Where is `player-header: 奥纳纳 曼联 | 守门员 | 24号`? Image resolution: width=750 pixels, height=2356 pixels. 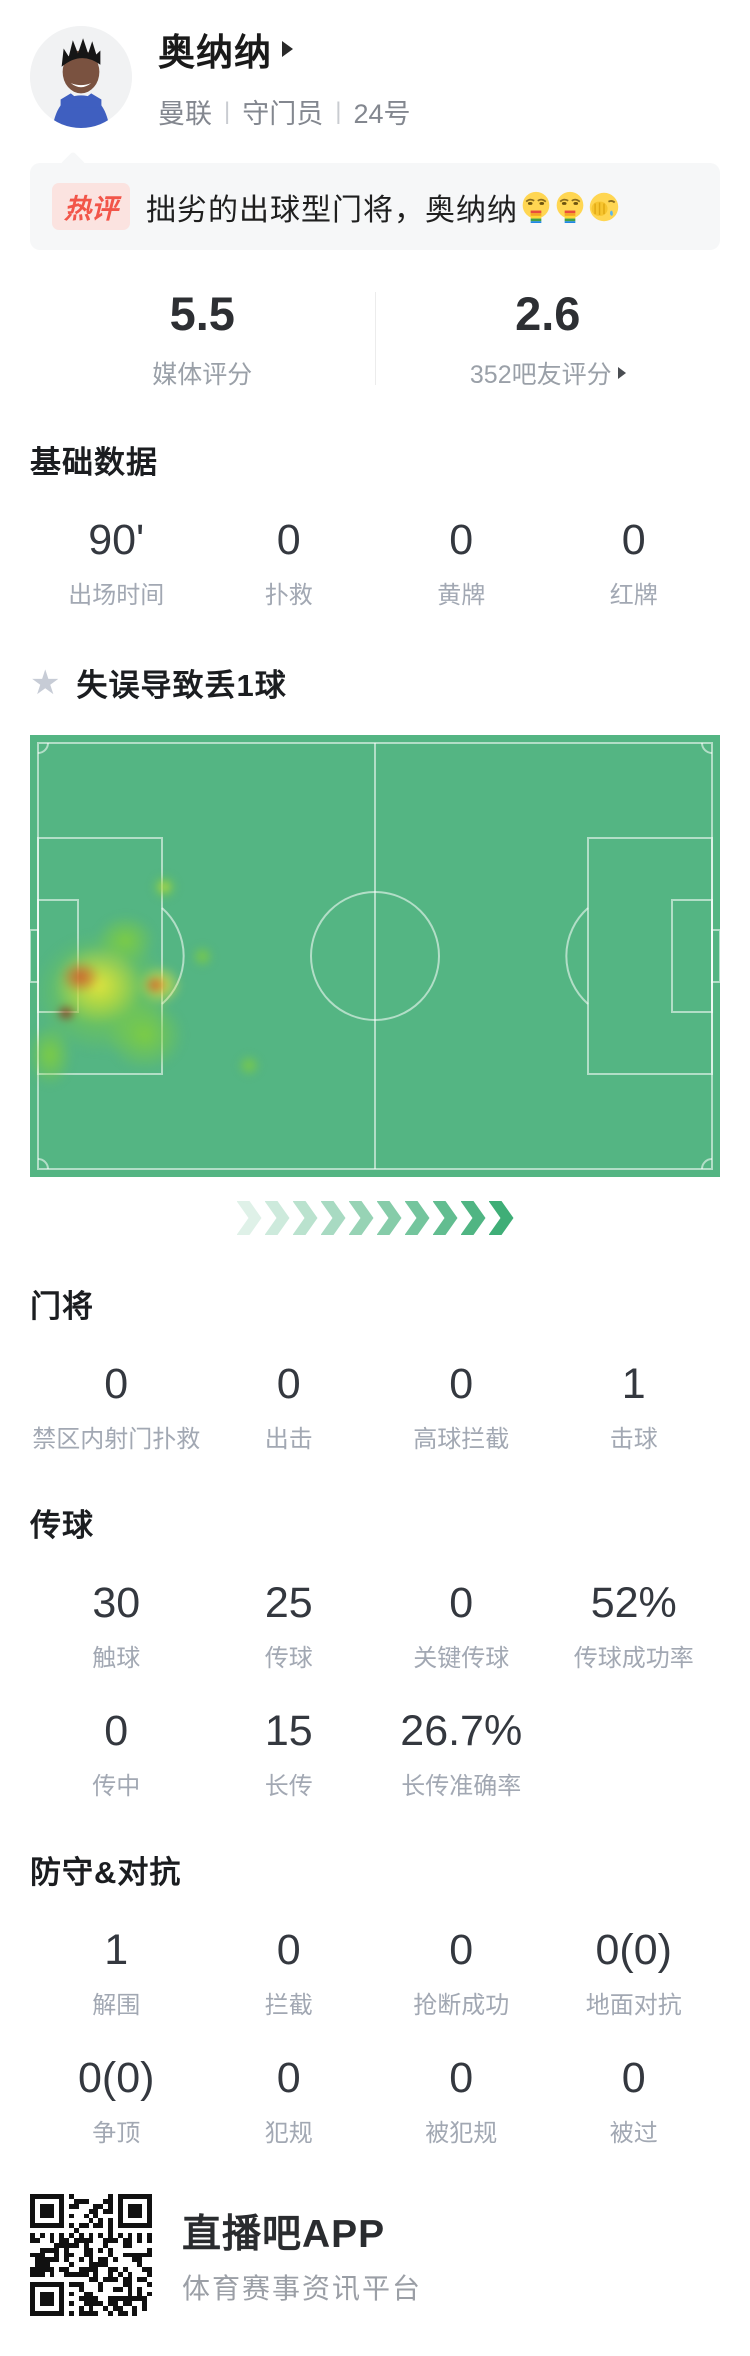 player-header: 奥纳纳 曼联 | 守门员 | 24号 is located at coordinates (375, 76).